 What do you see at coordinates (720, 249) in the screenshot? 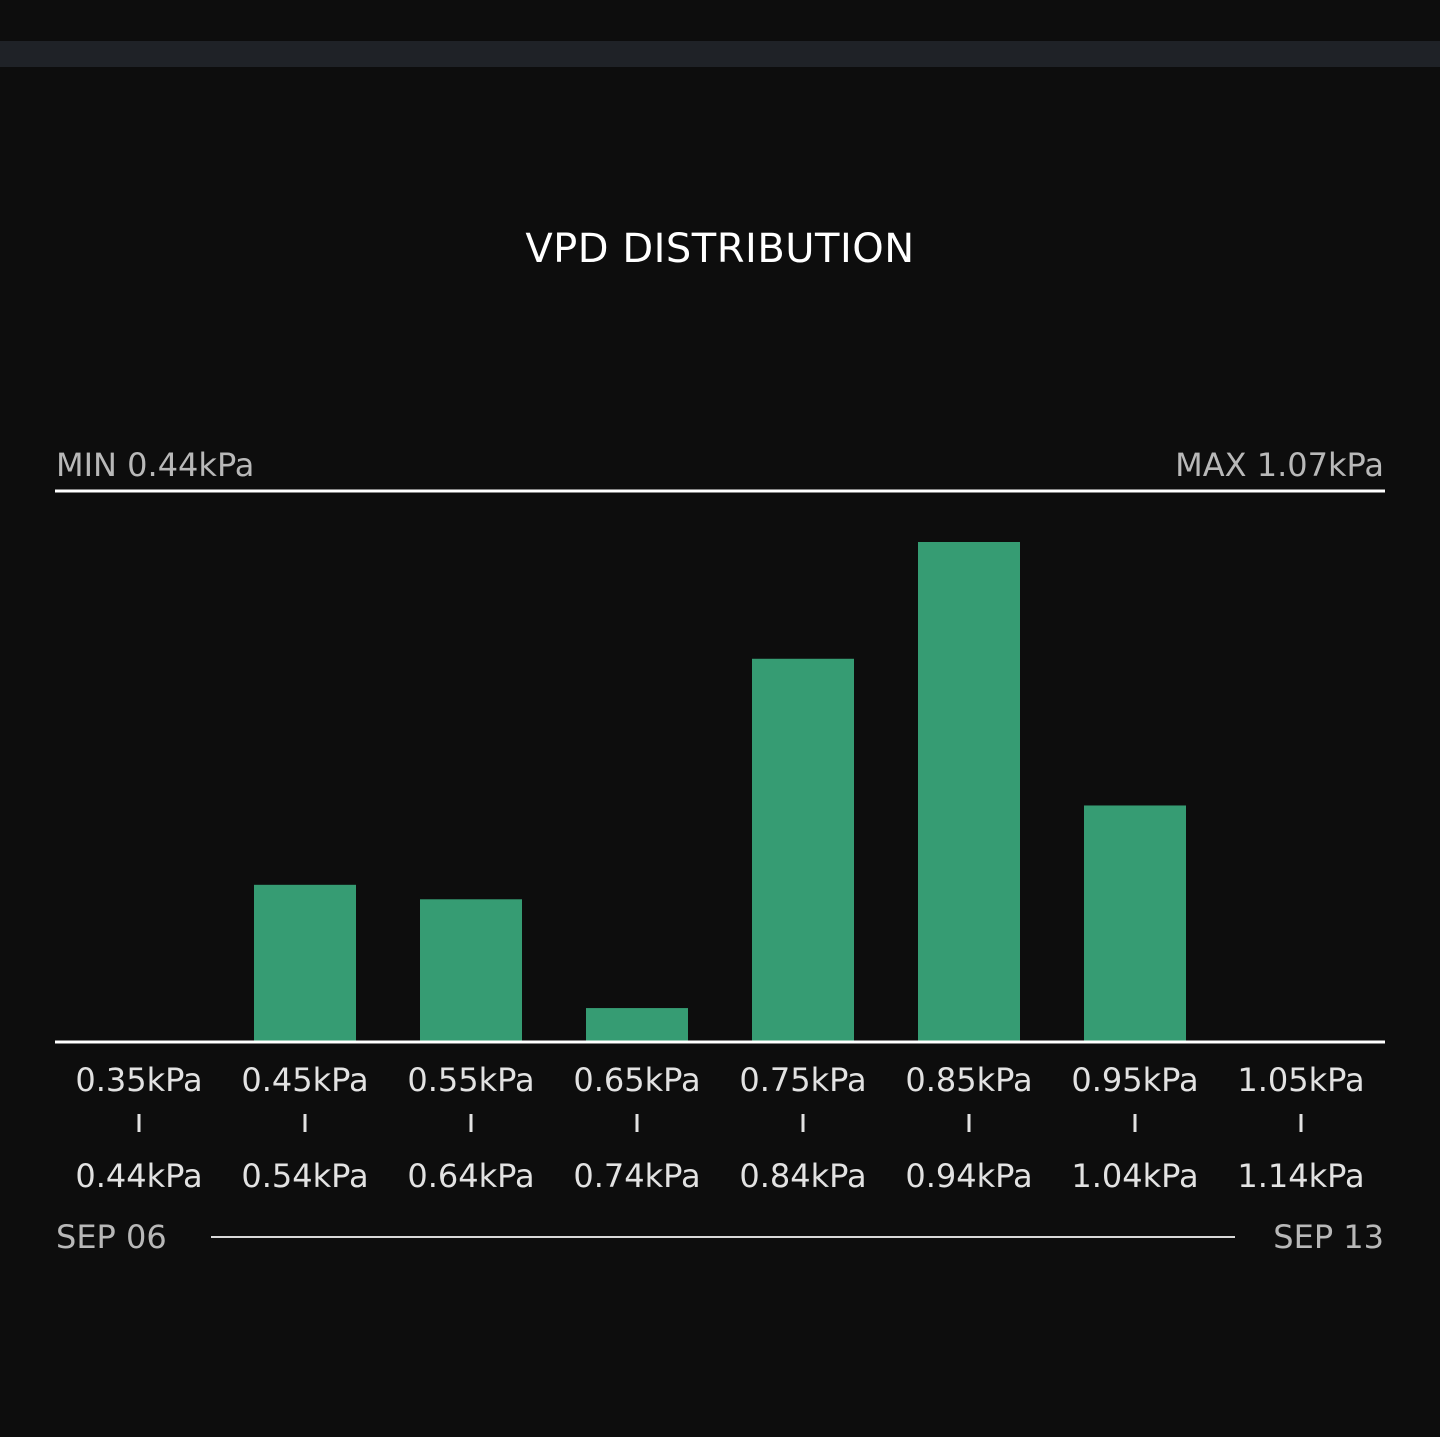
I see `chart-title: VPD DISTRIBUTION` at bounding box center [720, 249].